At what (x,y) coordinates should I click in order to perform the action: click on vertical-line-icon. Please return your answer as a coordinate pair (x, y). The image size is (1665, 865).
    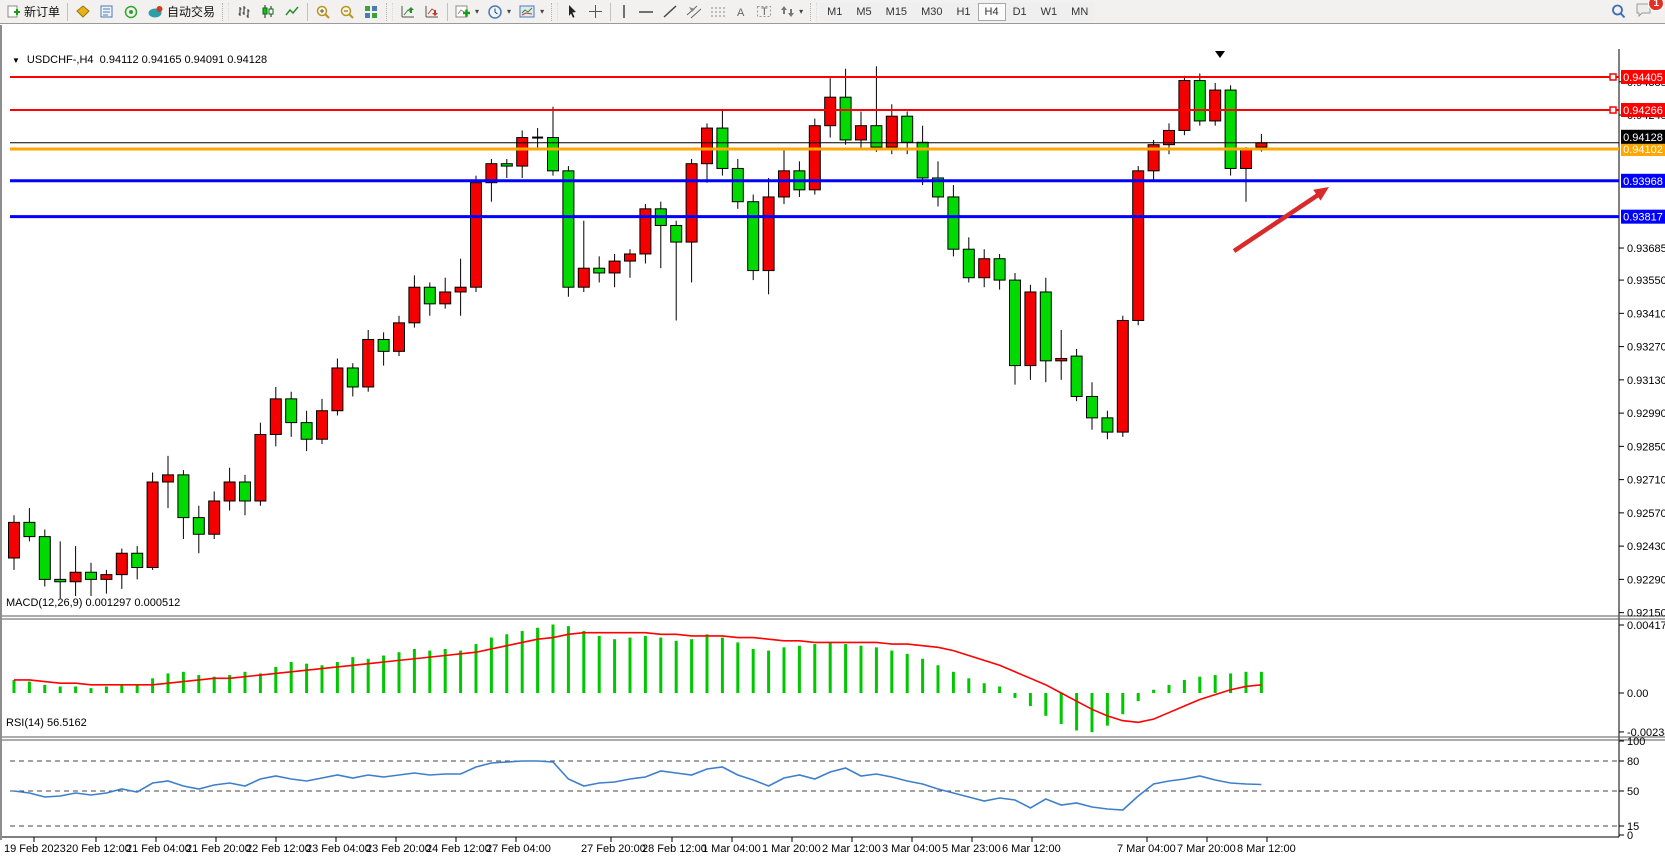
    Looking at the image, I should click on (624, 11).